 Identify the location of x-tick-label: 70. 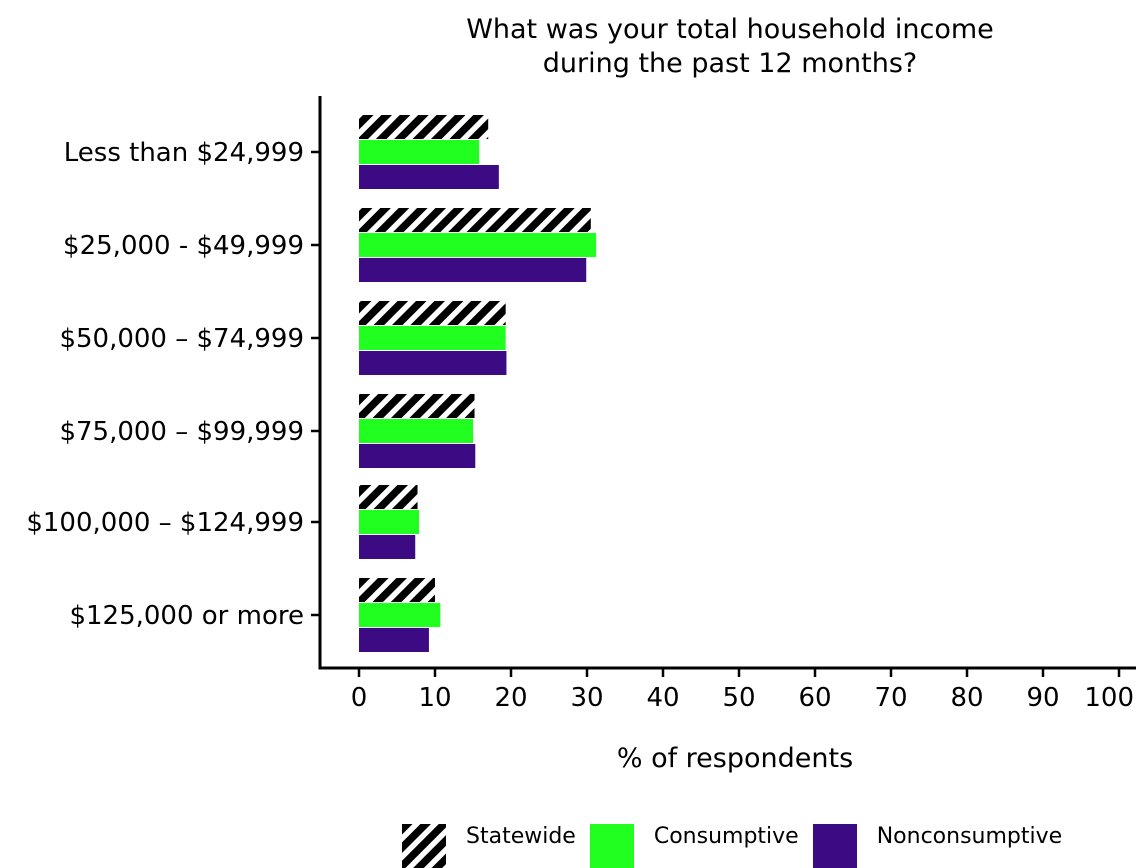
(890, 698).